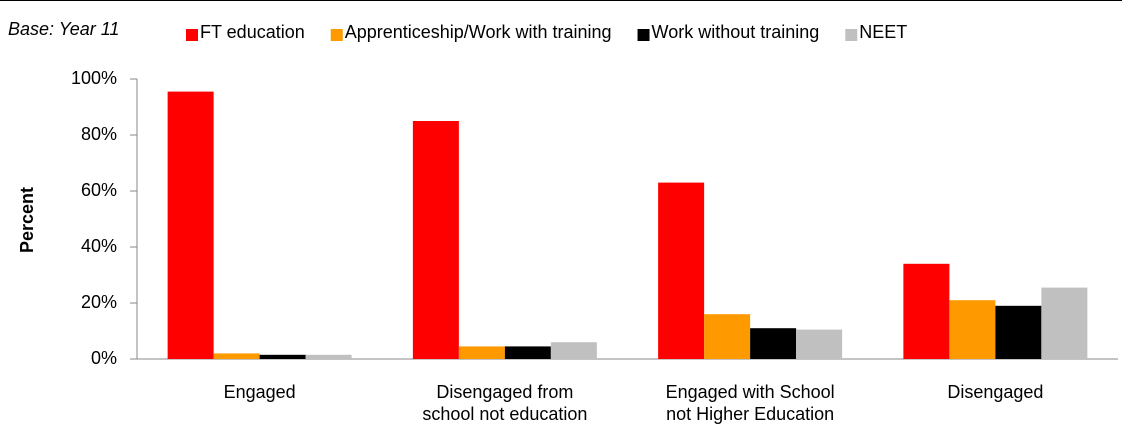 This screenshot has width=1122, height=432. I want to click on y-tick-label: 20%, so click(99, 302).